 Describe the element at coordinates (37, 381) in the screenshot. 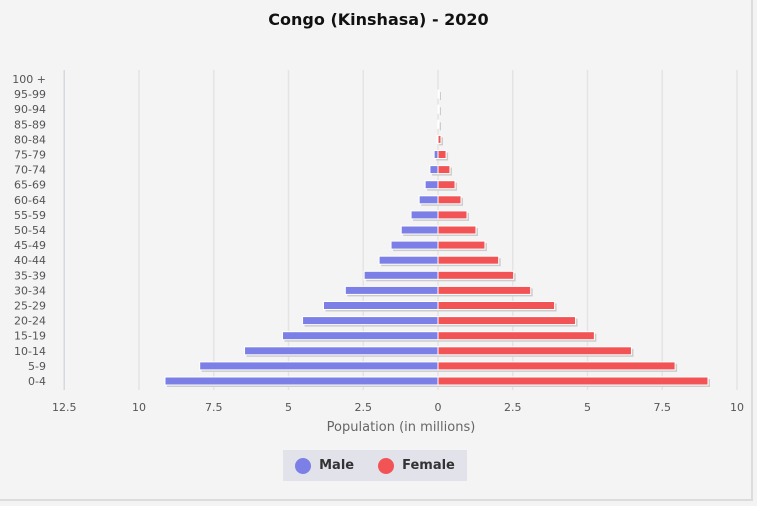

I see `y-tick-label: 0-4` at that location.